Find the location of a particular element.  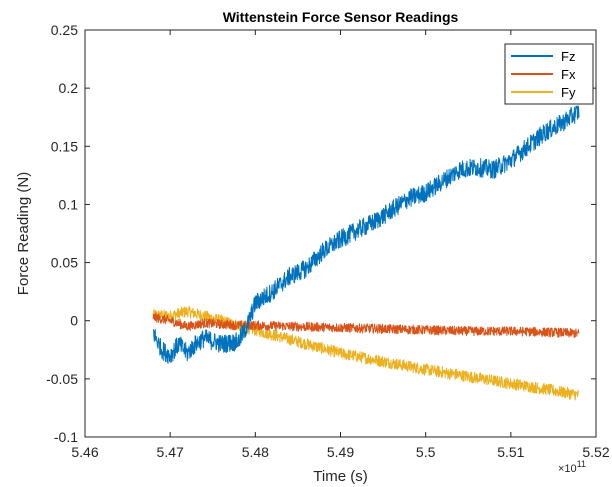

x-axis-multiplier: ×10¹¹ is located at coordinates (572, 467).